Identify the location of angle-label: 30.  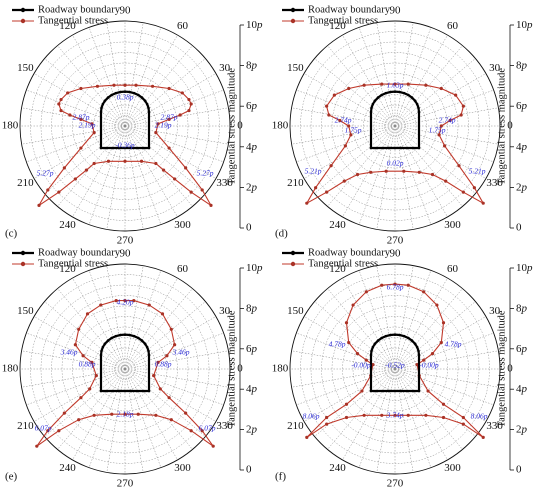
(225, 311).